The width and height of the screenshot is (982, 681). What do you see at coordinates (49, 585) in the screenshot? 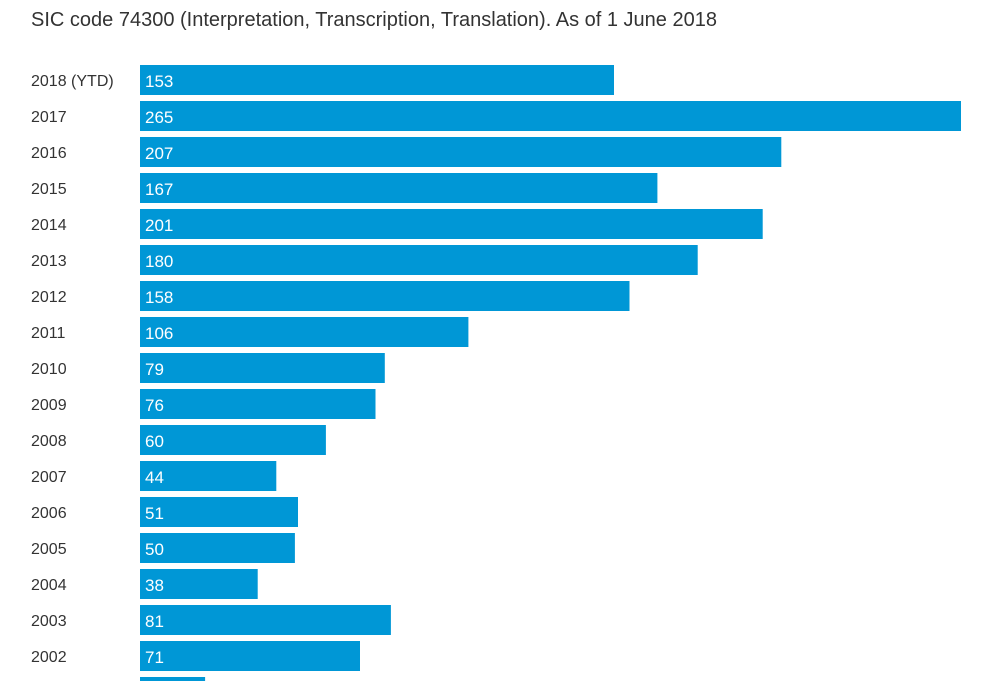
I see `category-label: 2004` at bounding box center [49, 585].